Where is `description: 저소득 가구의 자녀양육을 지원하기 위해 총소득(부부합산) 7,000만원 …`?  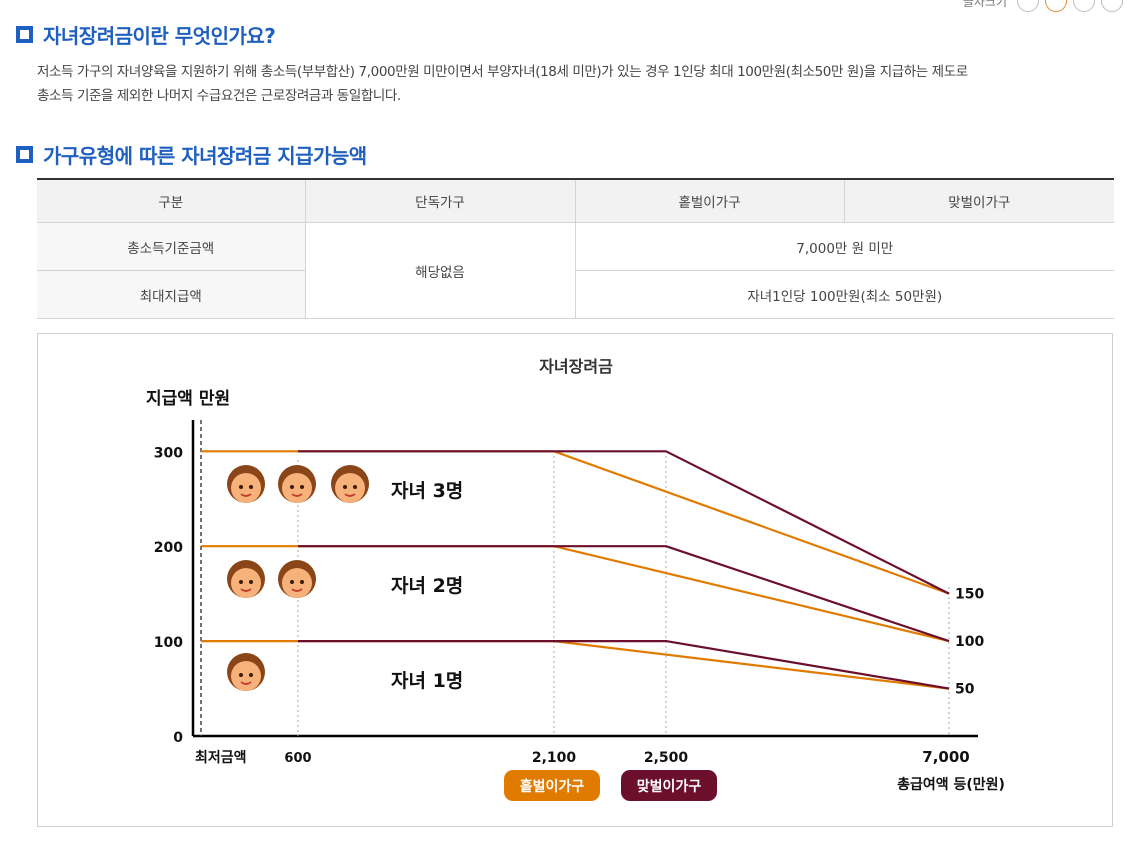 description: 저소득 가구의 자녀양육을 지원하기 위해 총소득(부부합산) 7,000만원 … is located at coordinates (577, 84).